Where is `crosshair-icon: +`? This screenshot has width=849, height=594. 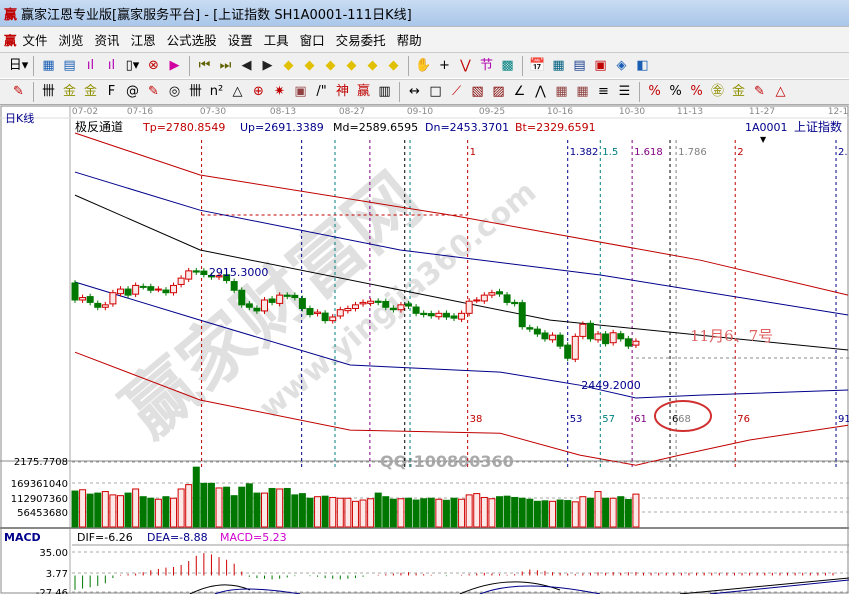 crosshair-icon: + is located at coordinates (444, 65).